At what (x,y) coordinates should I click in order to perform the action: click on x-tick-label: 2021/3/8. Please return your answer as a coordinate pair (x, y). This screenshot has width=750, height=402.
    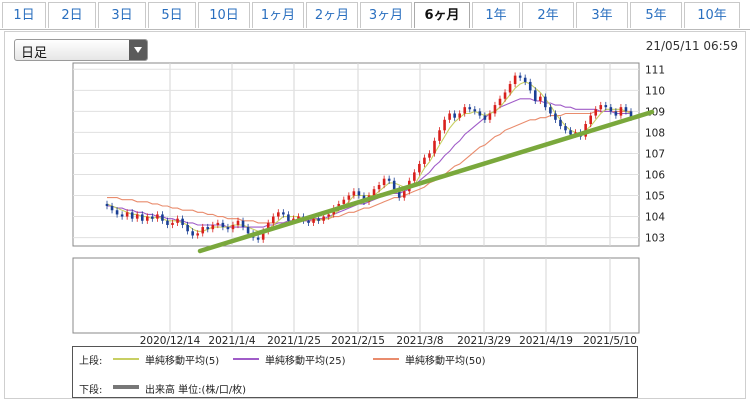
    Looking at the image, I should click on (419, 341).